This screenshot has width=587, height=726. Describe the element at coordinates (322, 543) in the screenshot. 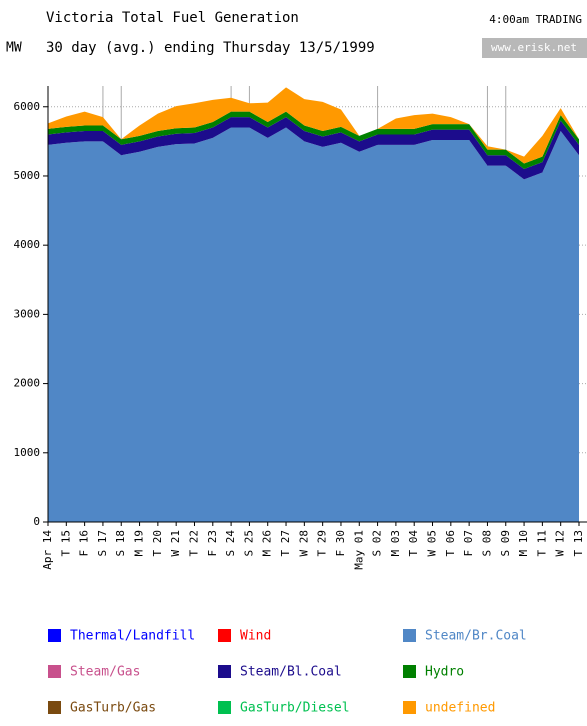

I see `x-tick-label: T 29` at that location.